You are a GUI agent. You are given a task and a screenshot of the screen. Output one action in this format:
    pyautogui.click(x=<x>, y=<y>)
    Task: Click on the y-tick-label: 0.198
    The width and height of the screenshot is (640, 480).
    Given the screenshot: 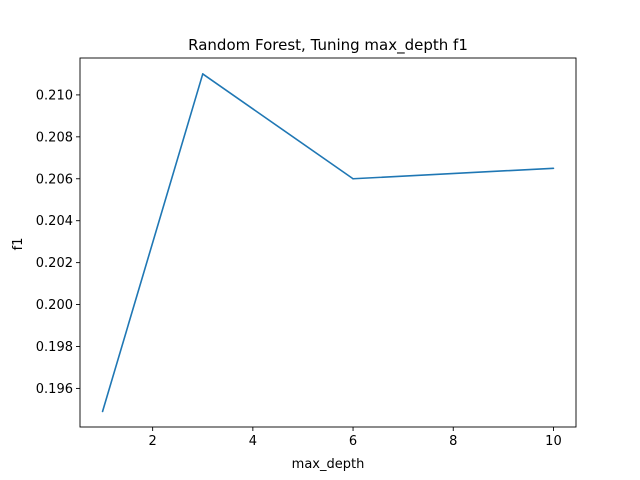 What is the action you would take?
    pyautogui.click(x=54, y=347)
    